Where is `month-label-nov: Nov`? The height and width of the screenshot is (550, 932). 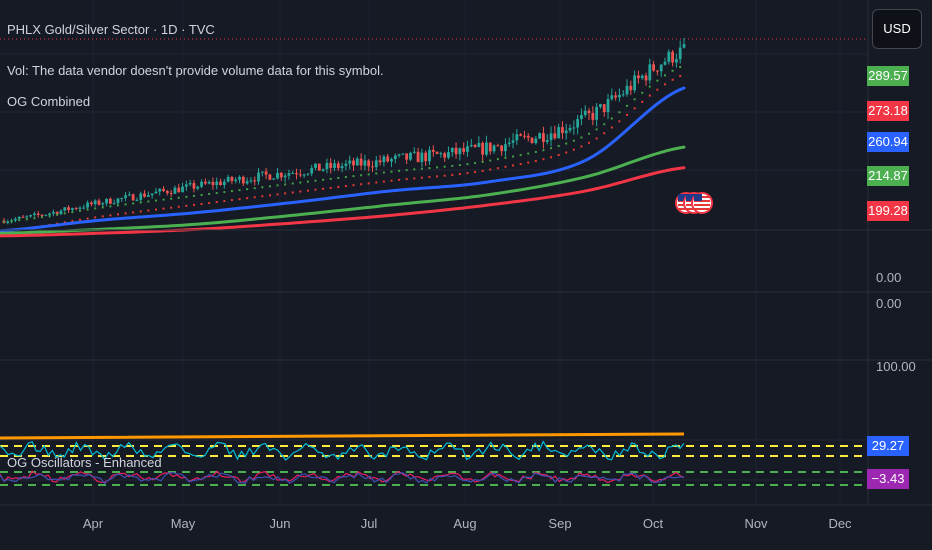
month-label-nov: Nov is located at coordinates (756, 523).